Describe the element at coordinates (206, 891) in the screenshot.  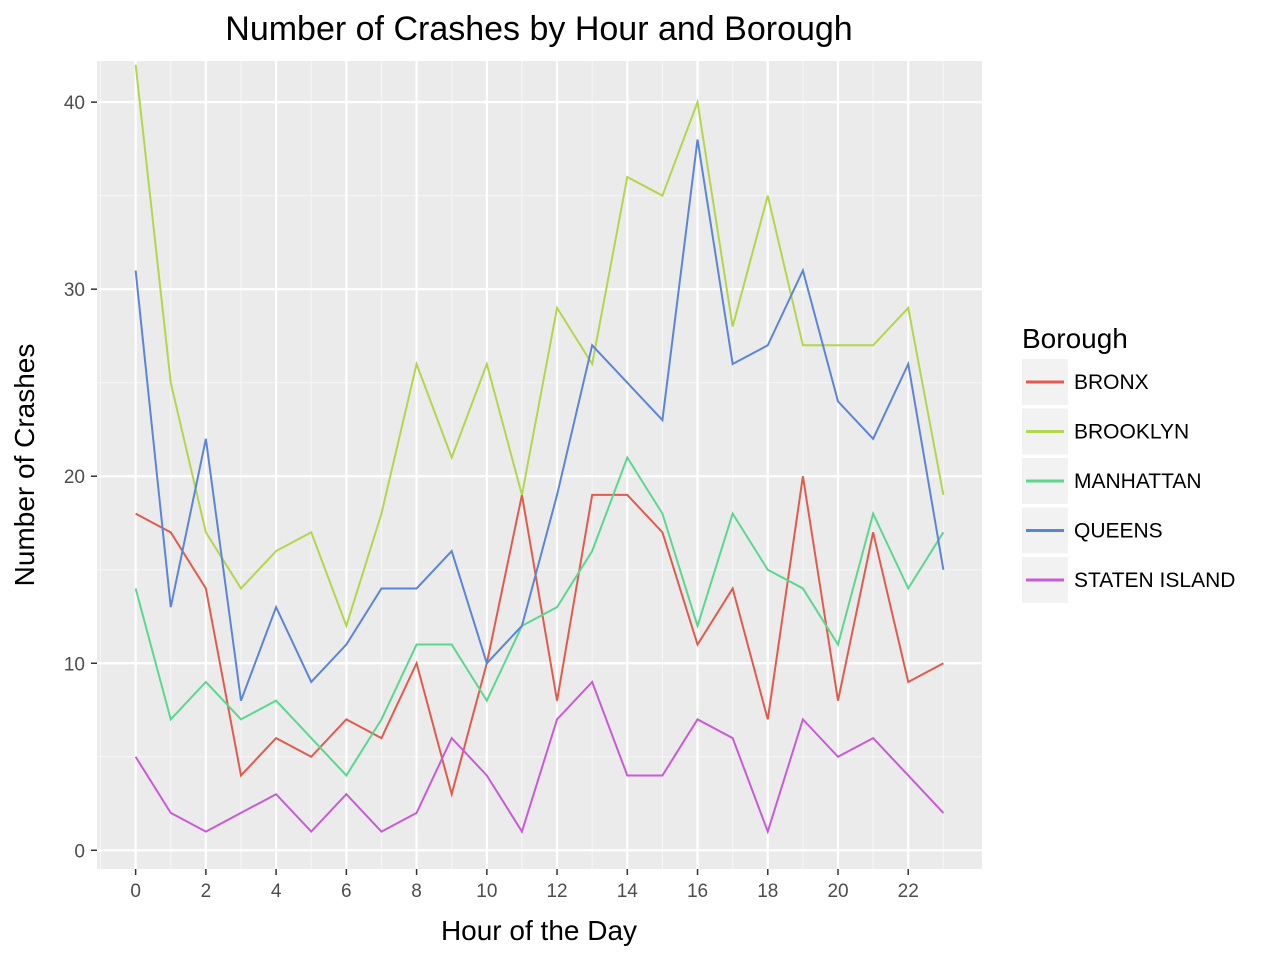
I see `x-tick-label: 2` at that location.